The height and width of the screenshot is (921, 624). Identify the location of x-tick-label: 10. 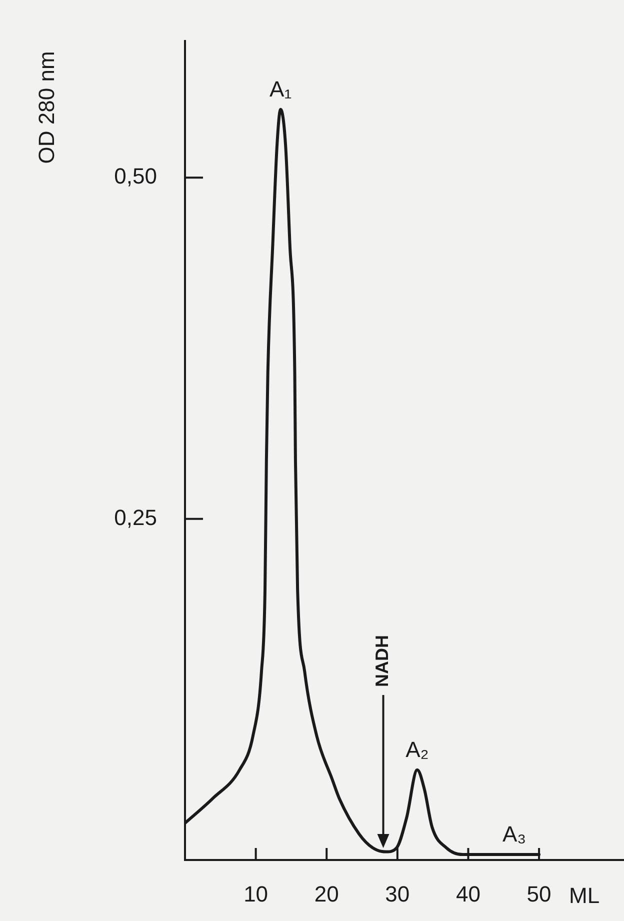
(256, 893).